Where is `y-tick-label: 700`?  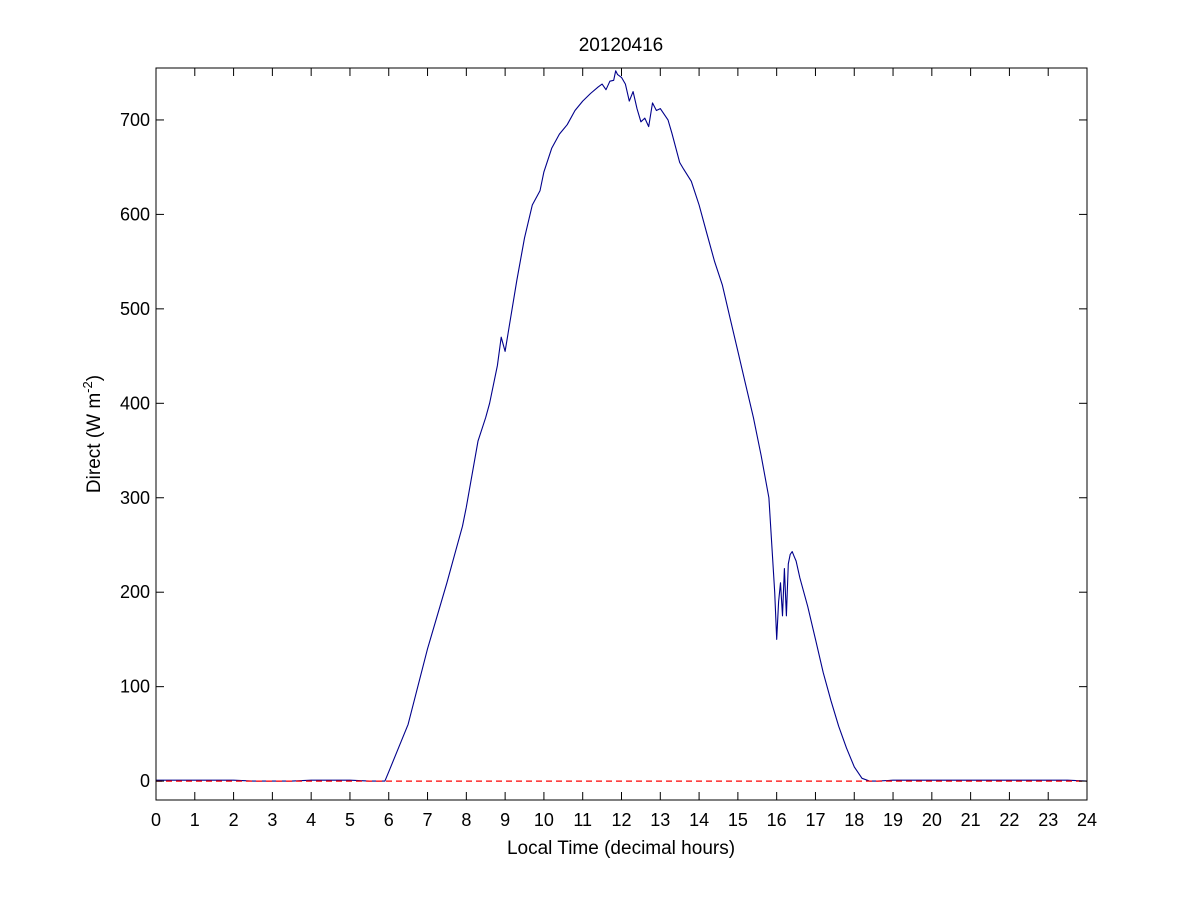
y-tick-label: 700 is located at coordinates (135, 120).